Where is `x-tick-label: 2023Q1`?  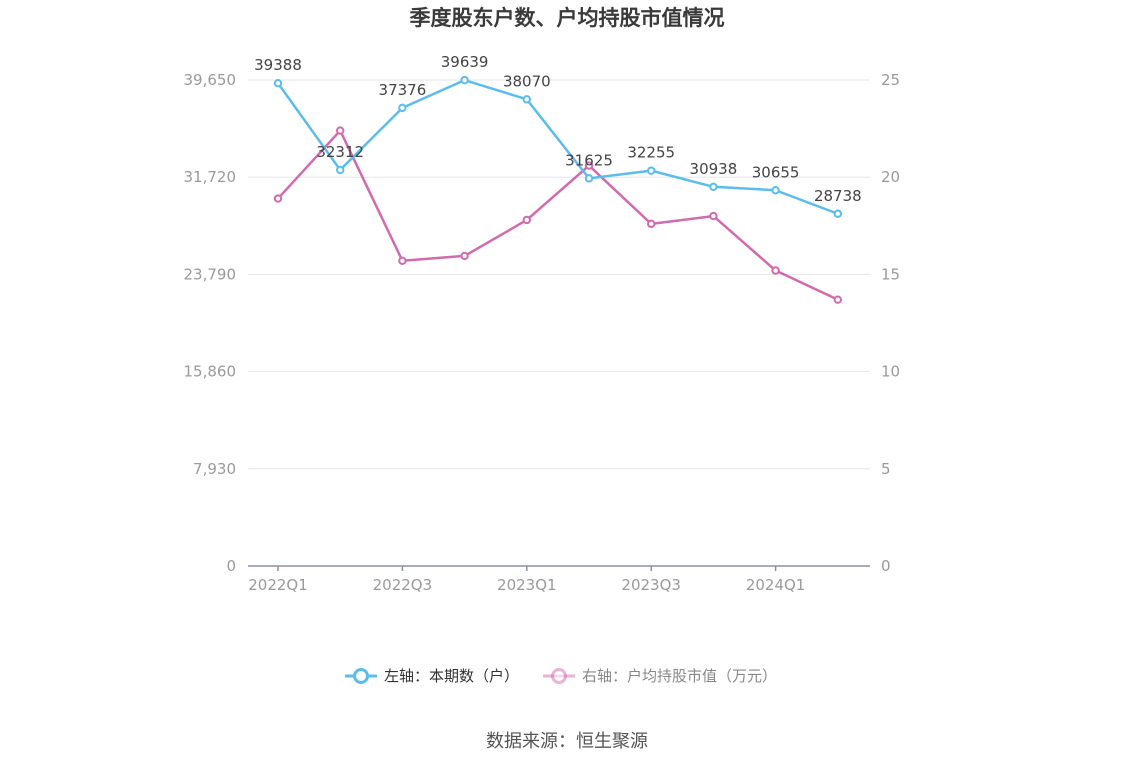
x-tick-label: 2023Q1 is located at coordinates (527, 585).